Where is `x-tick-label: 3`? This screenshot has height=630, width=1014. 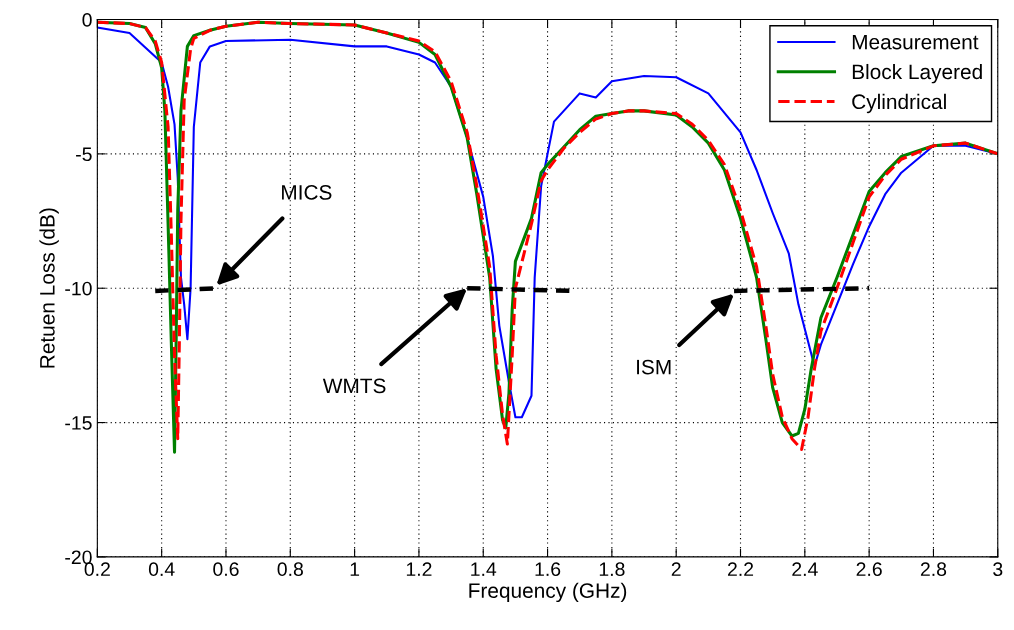 x-tick-label: 3 is located at coordinates (998, 569).